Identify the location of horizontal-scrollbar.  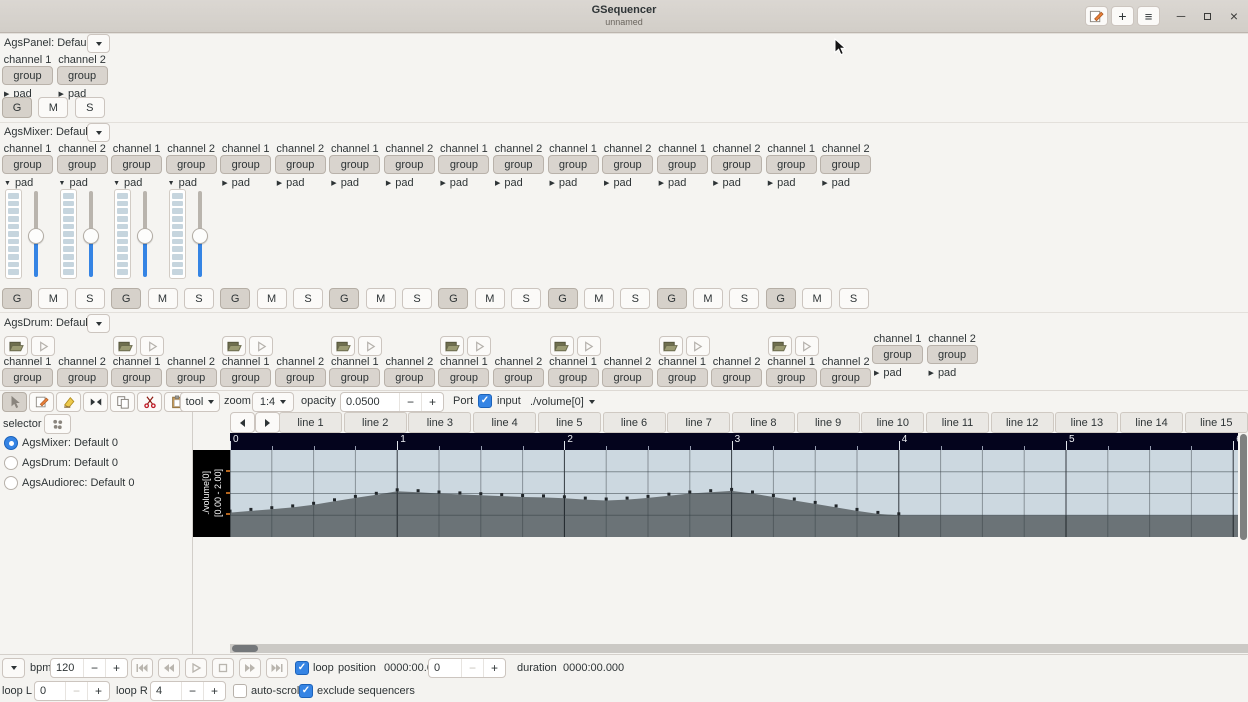
(739, 648).